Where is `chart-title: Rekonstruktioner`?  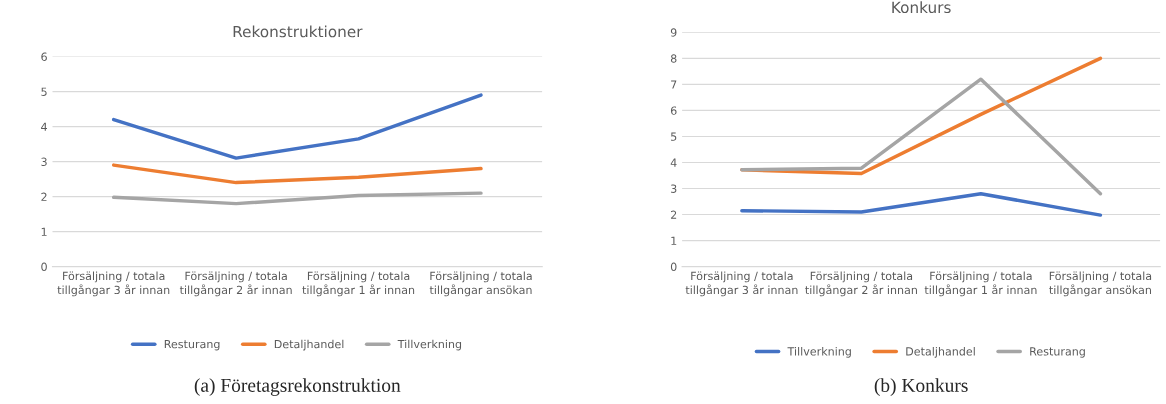
chart-title: Rekonstruktioner is located at coordinates (298, 31).